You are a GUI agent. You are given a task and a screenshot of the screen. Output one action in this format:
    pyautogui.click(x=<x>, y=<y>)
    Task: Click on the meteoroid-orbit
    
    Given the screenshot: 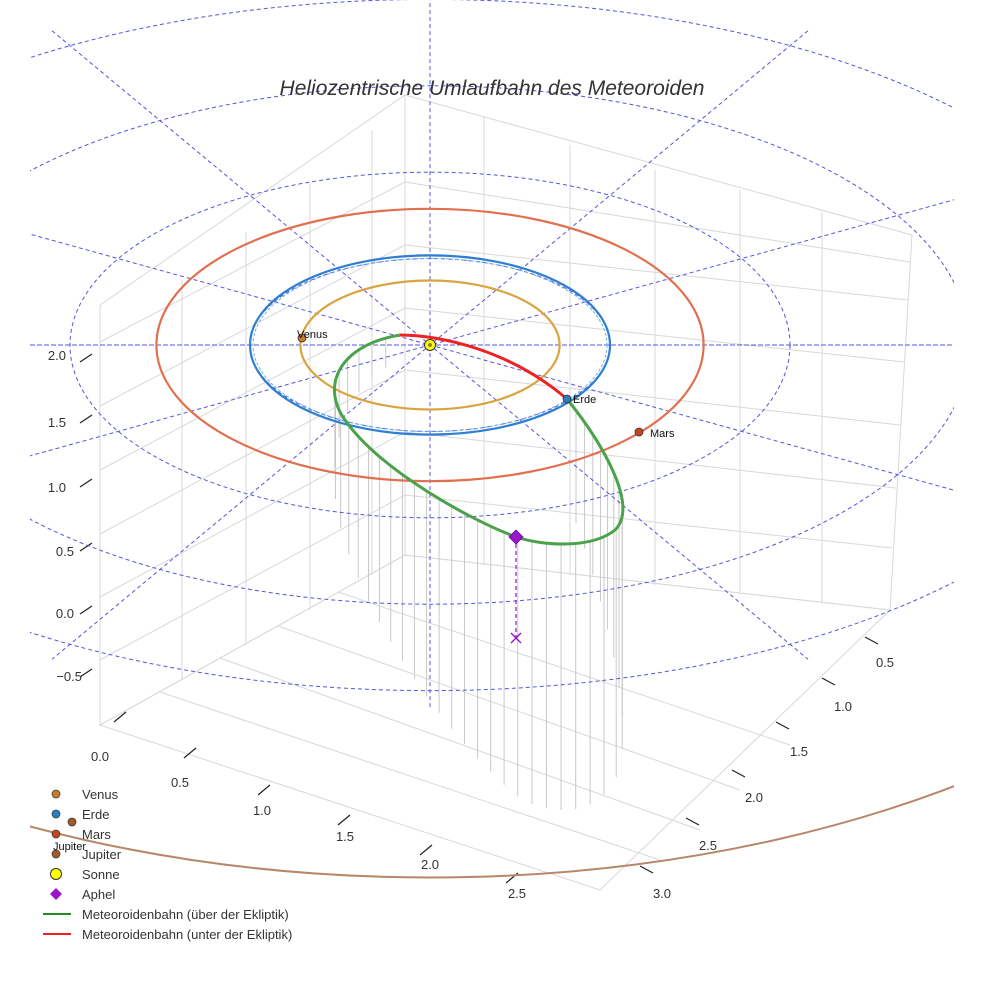 What is the action you would take?
    pyautogui.click(x=479, y=439)
    